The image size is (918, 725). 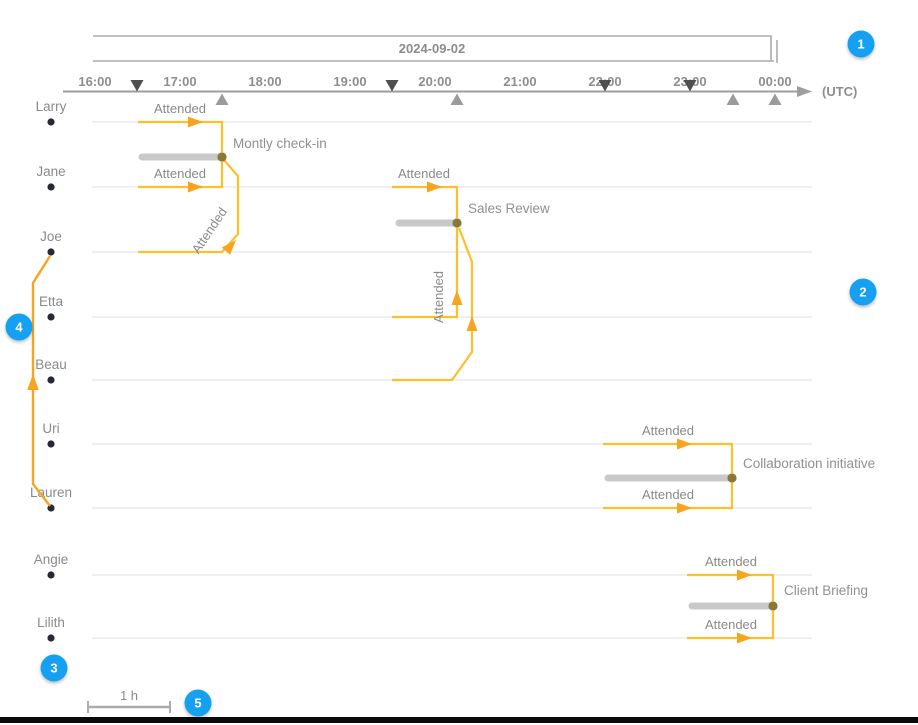 I want to click on attend-edge-lauren, so click(x=668, y=496).